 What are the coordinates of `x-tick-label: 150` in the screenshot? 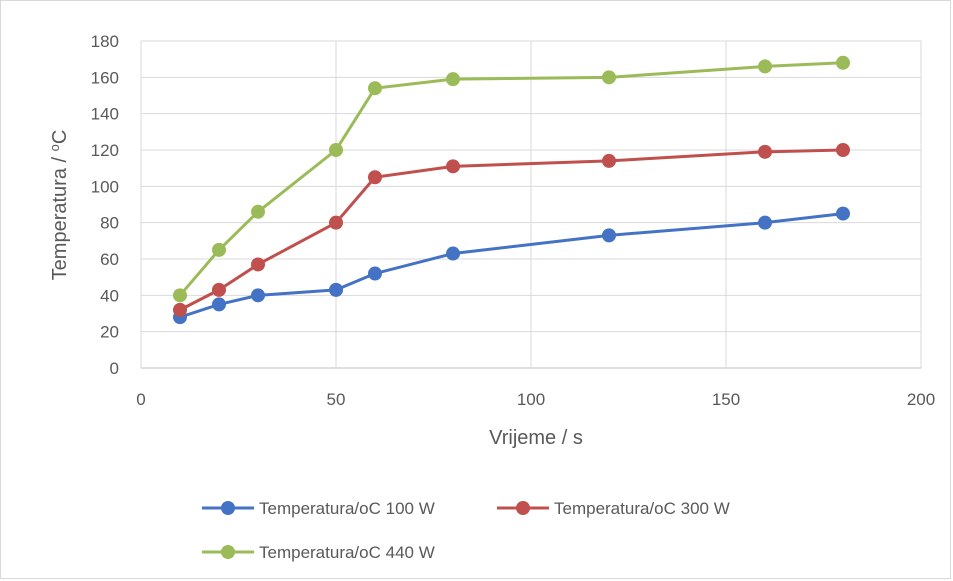 It's located at (726, 399).